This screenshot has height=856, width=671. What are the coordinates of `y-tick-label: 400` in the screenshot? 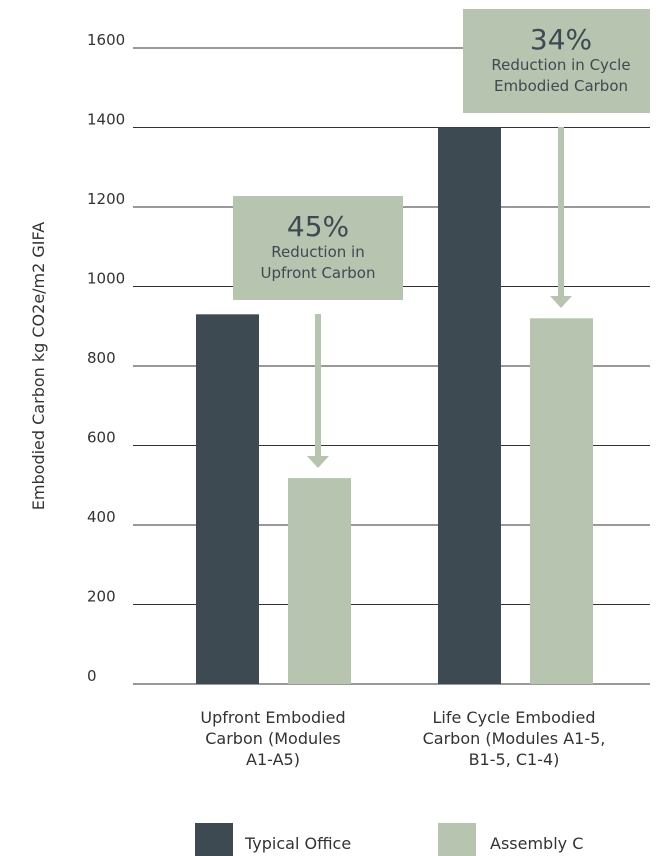 It's located at (101, 517).